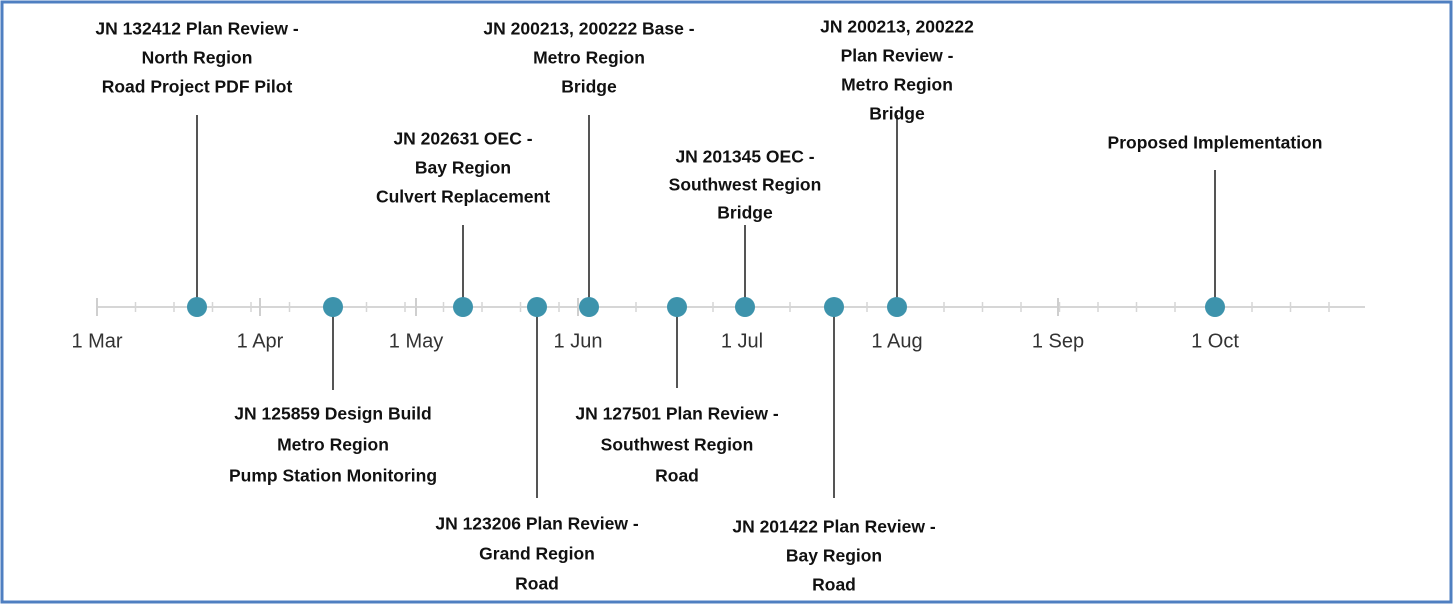 This screenshot has height=604, width=1453. Describe the element at coordinates (588, 29) in the screenshot. I see `event-label: JN 200213, 200222 Base -` at that location.